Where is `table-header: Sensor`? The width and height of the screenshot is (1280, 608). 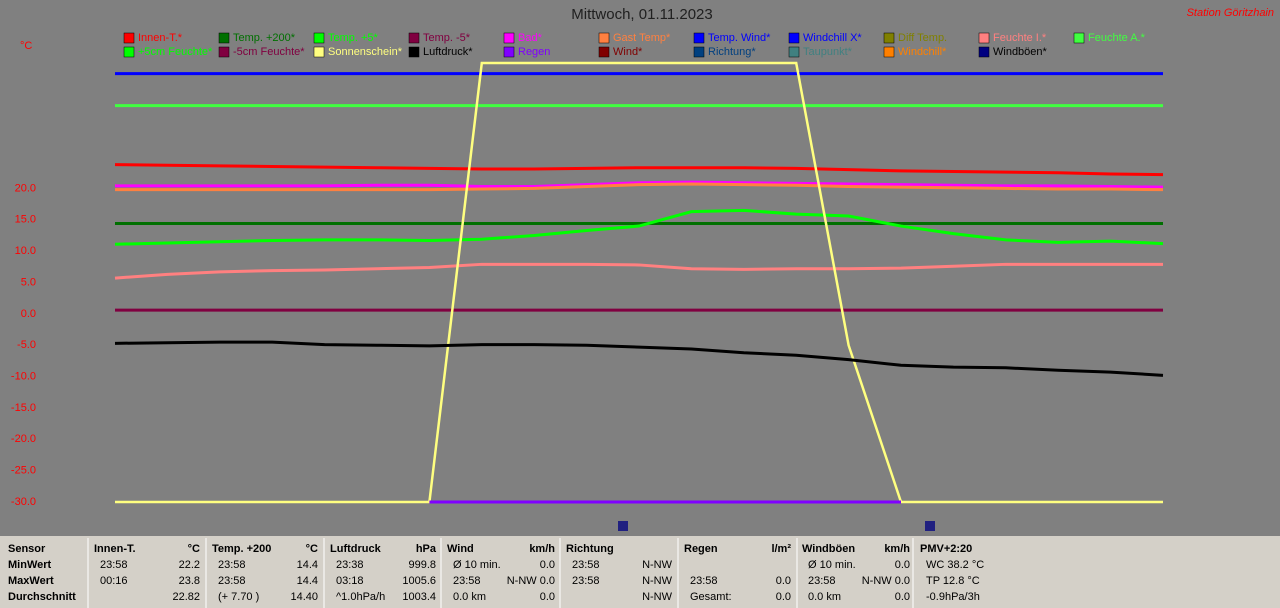 table-header: Sensor is located at coordinates (27, 549).